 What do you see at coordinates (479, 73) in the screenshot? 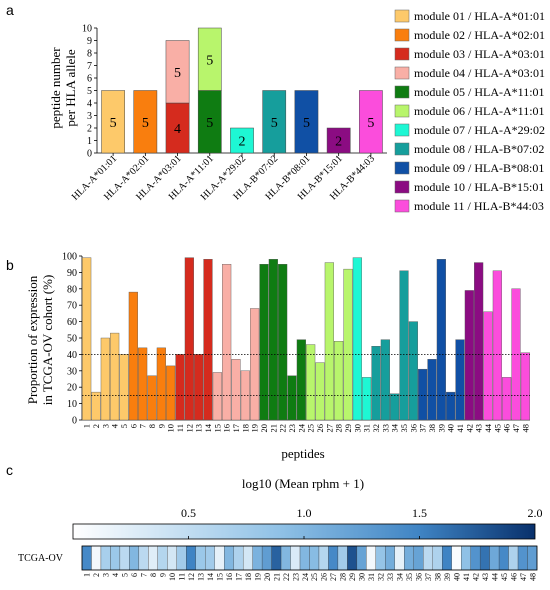
I see `legend-entry-label: module 04 / HLA-A*03:01` at bounding box center [479, 73].